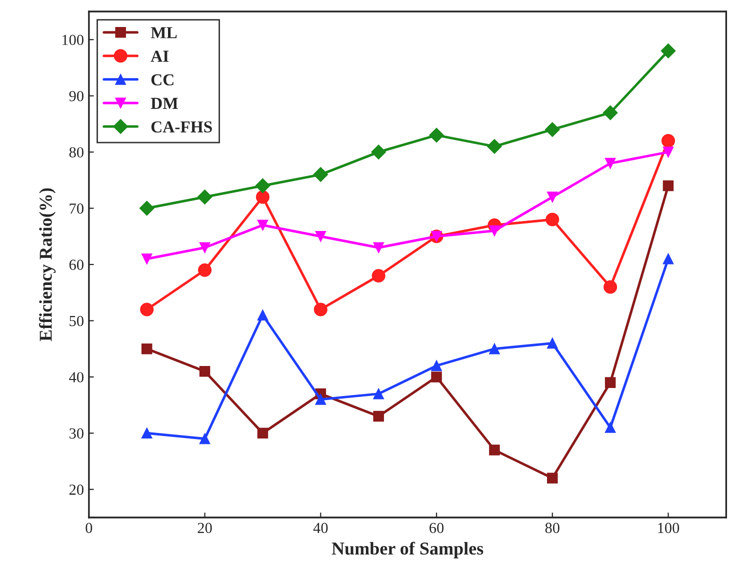  What do you see at coordinates (76, 96) in the screenshot?
I see `y-tick-label: 90` at bounding box center [76, 96].